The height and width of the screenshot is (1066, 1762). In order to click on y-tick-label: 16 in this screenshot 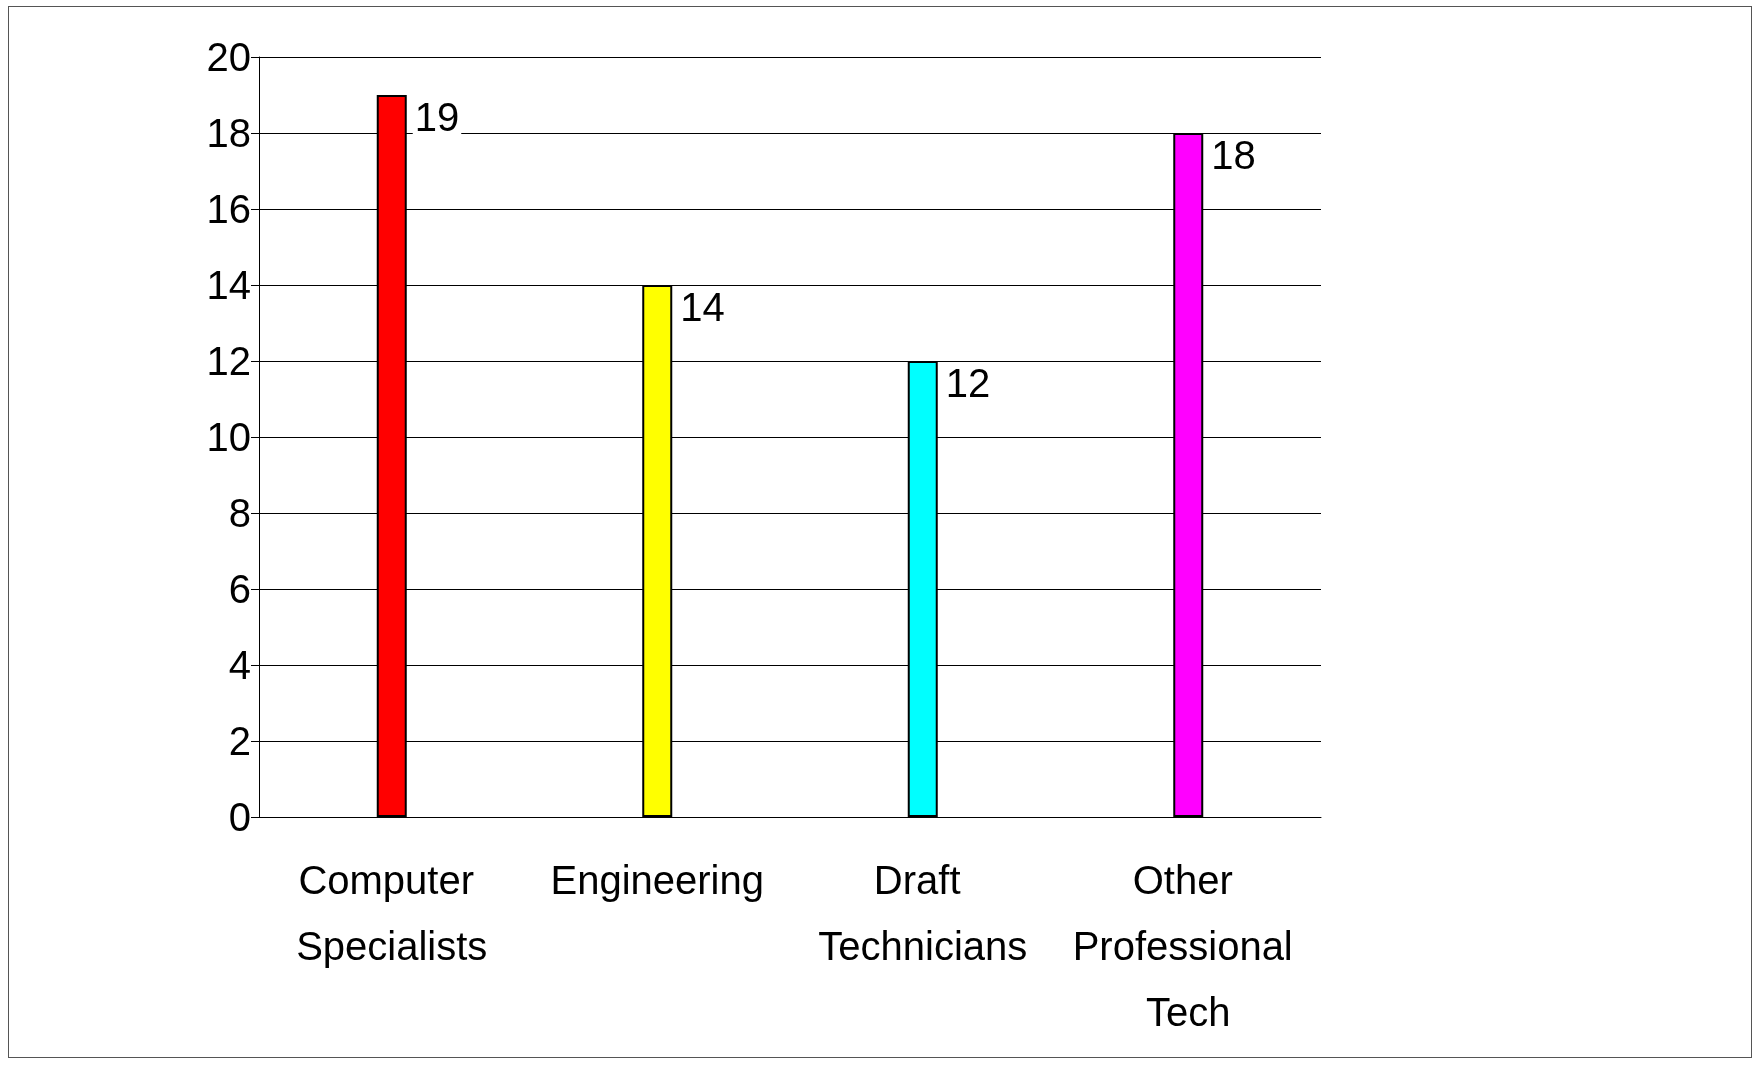, I will do `click(228, 209)`.